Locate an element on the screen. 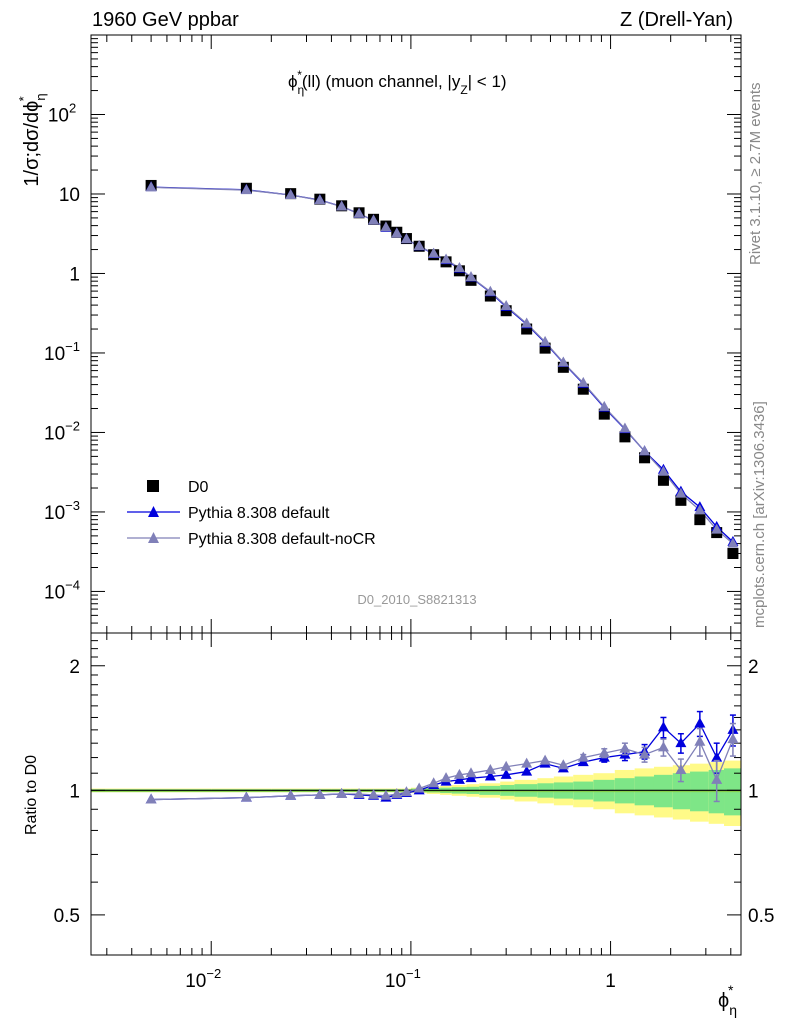 The width and height of the screenshot is (786, 1024). svg-text: Rivet 3.1.10, ≥ 2.7M events is located at coordinates (755, 174).